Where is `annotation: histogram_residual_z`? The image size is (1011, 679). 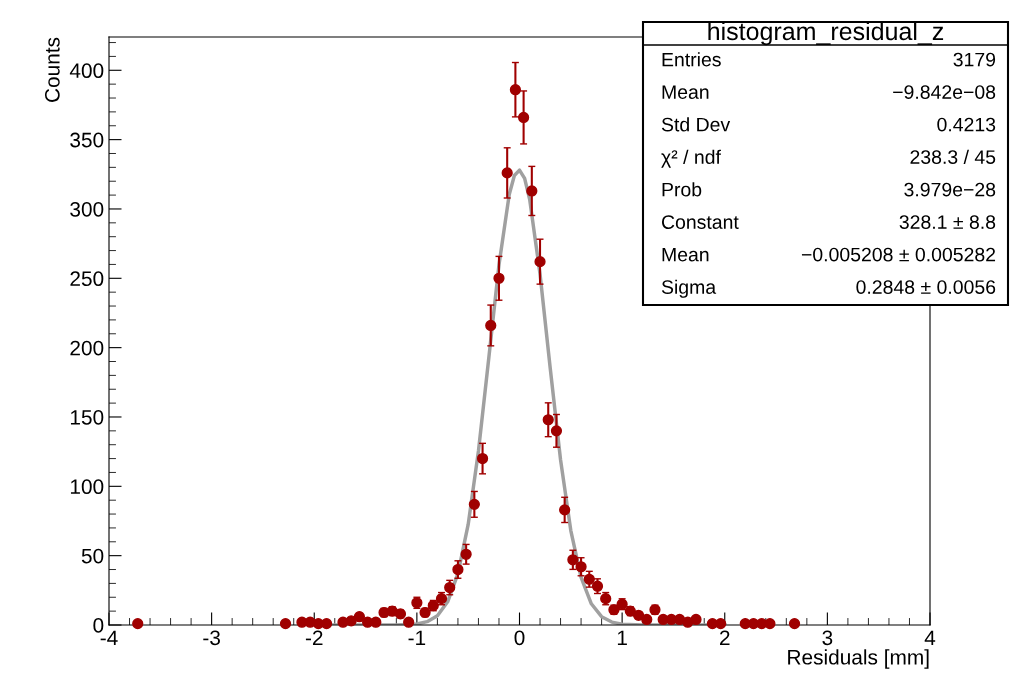 annotation: histogram_residual_z is located at coordinates (826, 33).